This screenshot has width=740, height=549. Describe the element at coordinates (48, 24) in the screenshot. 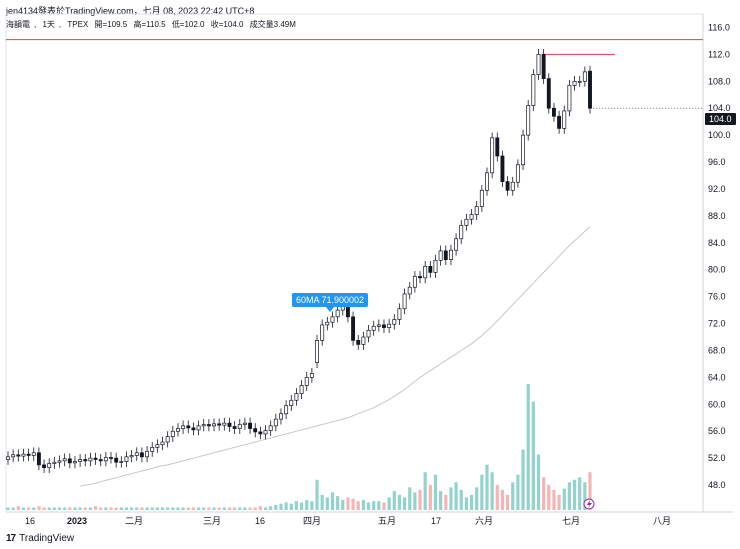

I see `legend-interval: 1天` at that location.